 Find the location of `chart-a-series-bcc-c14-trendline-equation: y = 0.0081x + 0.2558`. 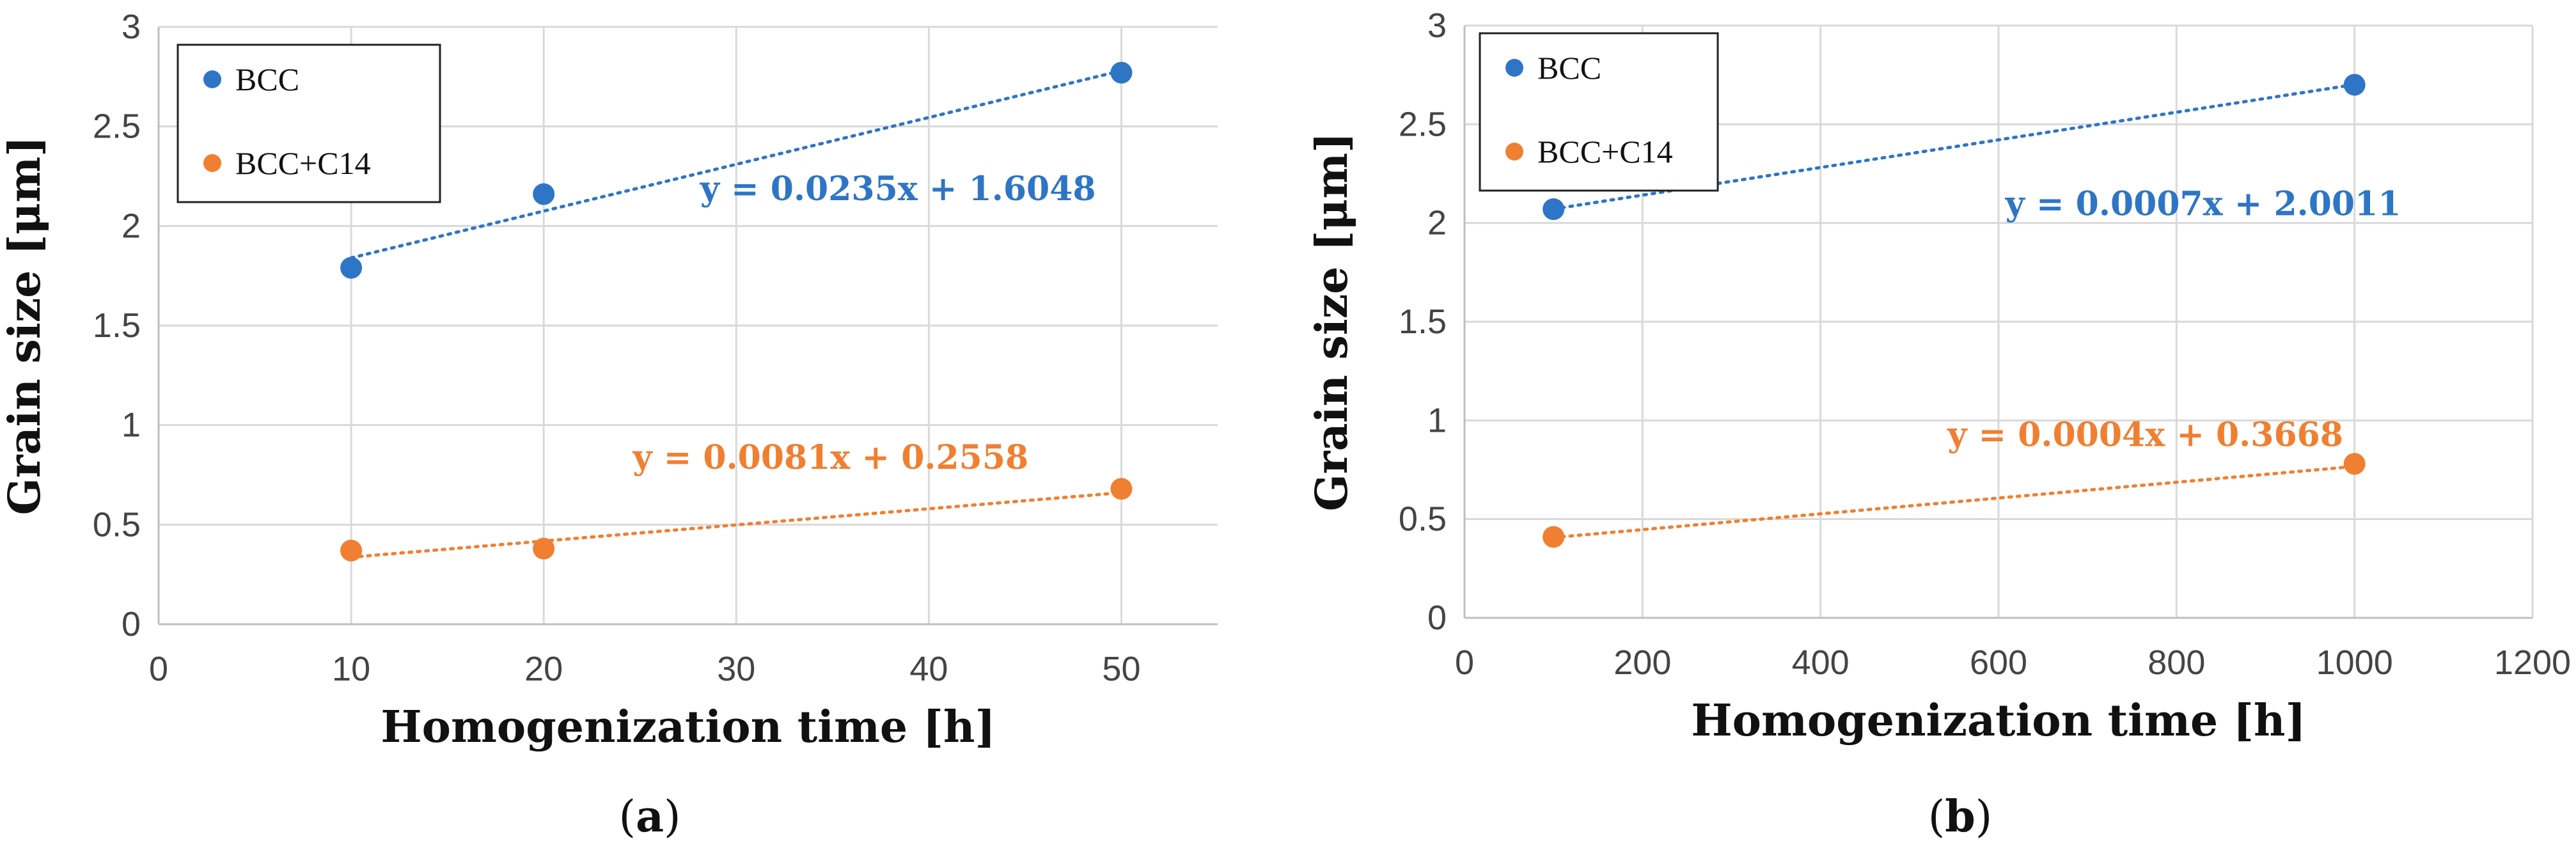

chart-a-series-bcc-c14-trendline-equation: y = 0.0081x + 0.2558 is located at coordinates (830, 457).